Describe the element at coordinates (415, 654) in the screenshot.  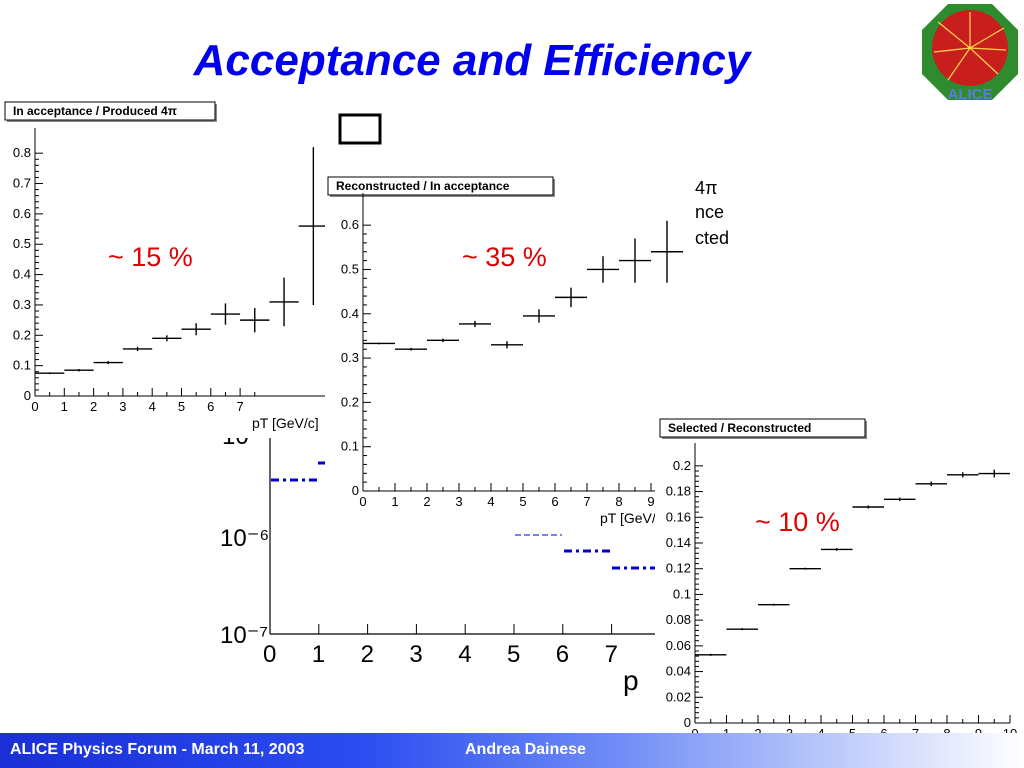
I see `bg-x-tick: 3` at that location.